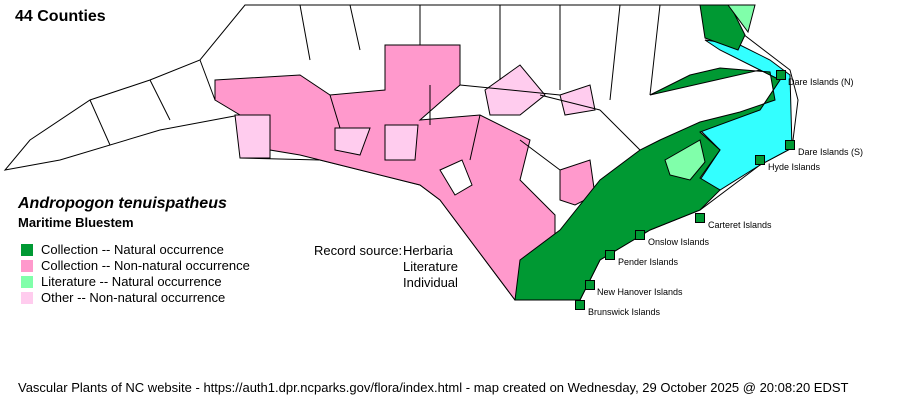  What do you see at coordinates (430, 282) in the screenshot?
I see `record-source-value: Individual` at bounding box center [430, 282].